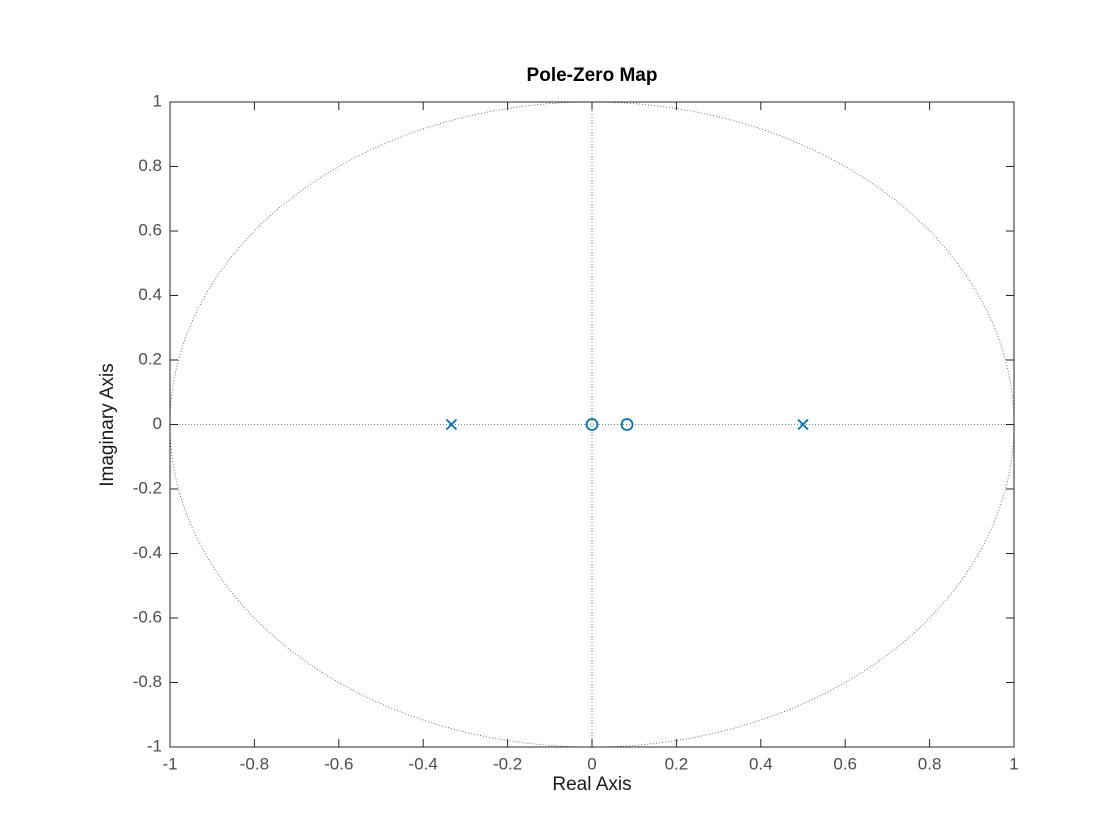  What do you see at coordinates (107, 425) in the screenshot?
I see `y-axis-label: Imaginary Axis` at bounding box center [107, 425].